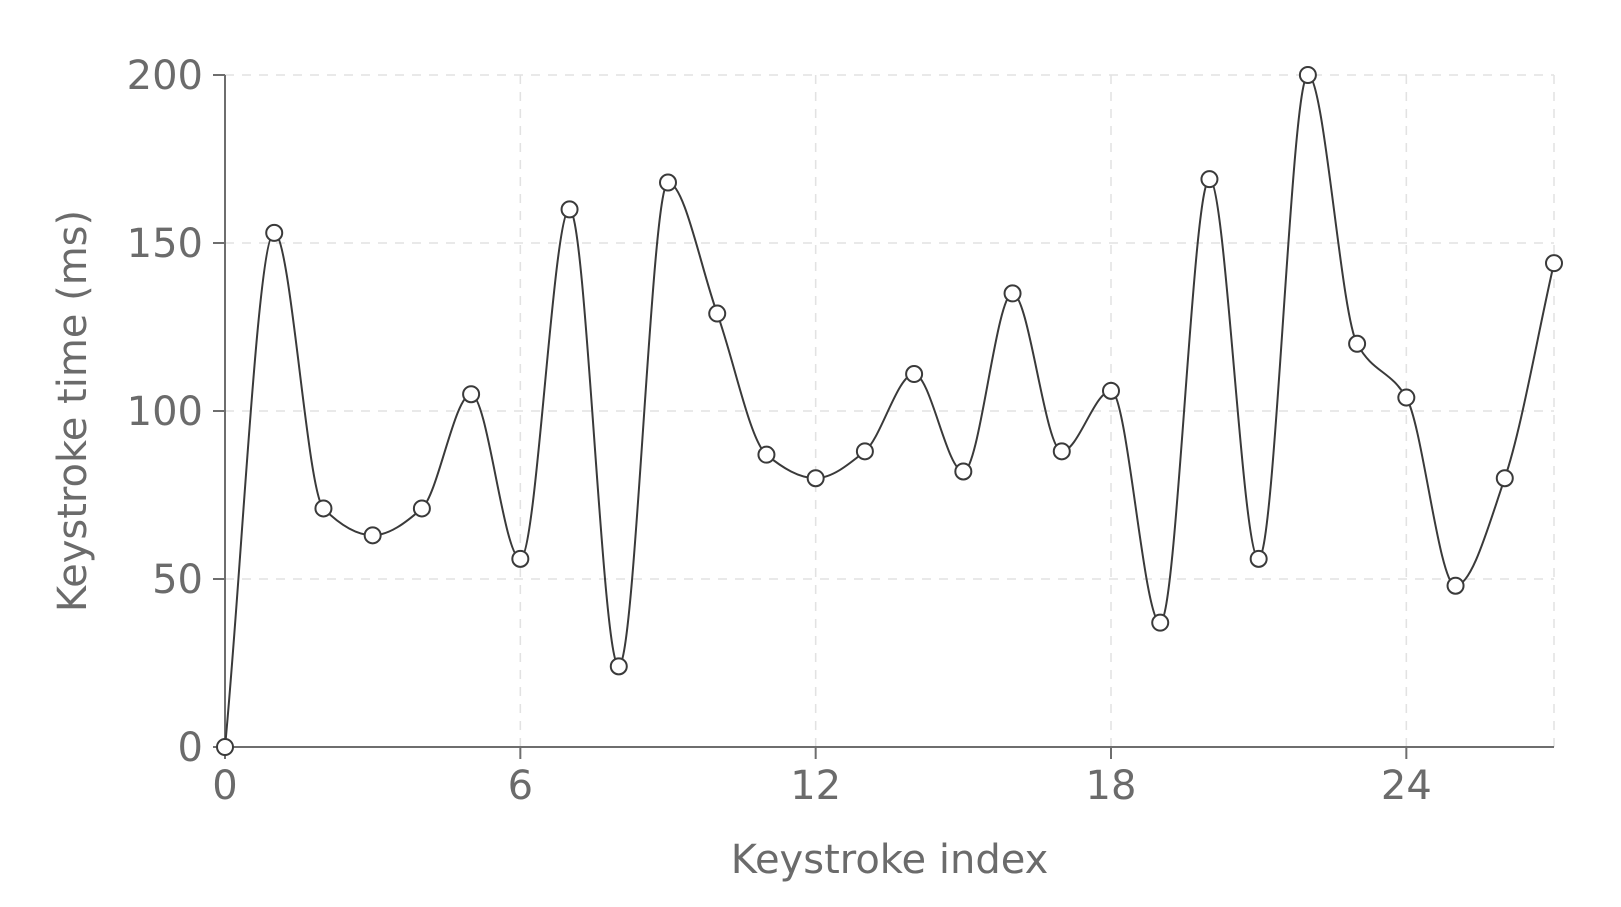 The height and width of the screenshot is (907, 1621). What do you see at coordinates (815, 786) in the screenshot?
I see `x-tick-label-12: 12` at bounding box center [815, 786].